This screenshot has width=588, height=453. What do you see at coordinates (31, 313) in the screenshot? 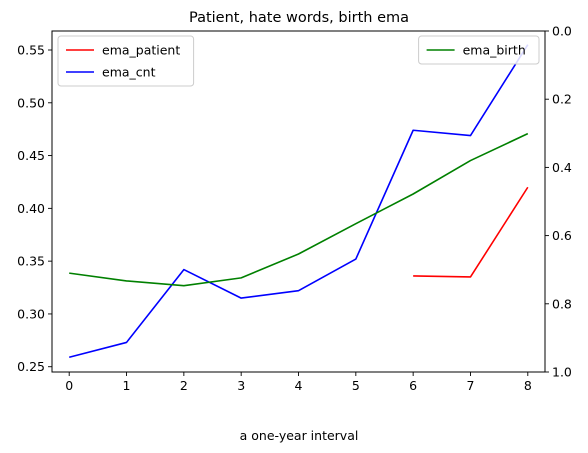
I see `y-tick-label: 0.30` at bounding box center [31, 313].